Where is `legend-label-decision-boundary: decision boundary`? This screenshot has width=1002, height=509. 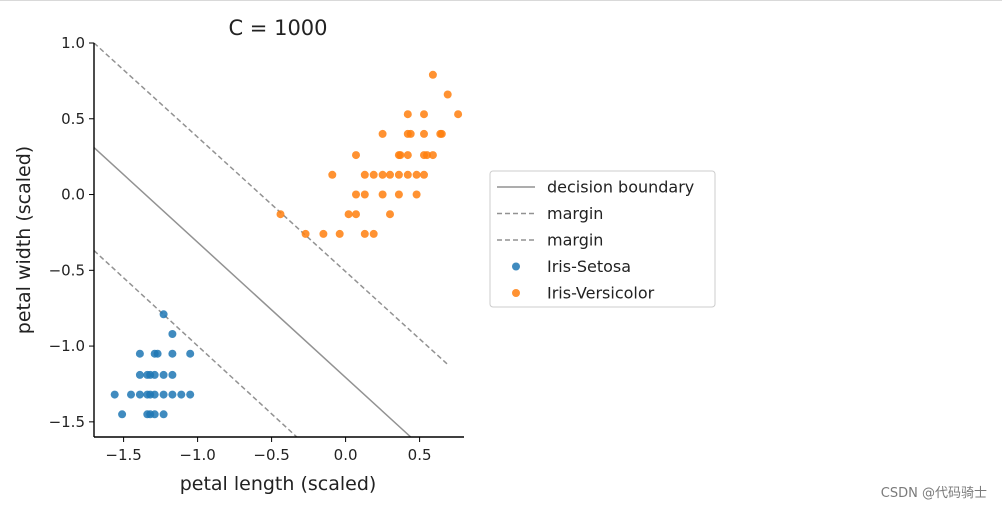
legend-label-decision-boundary: decision boundary is located at coordinates (620, 187).